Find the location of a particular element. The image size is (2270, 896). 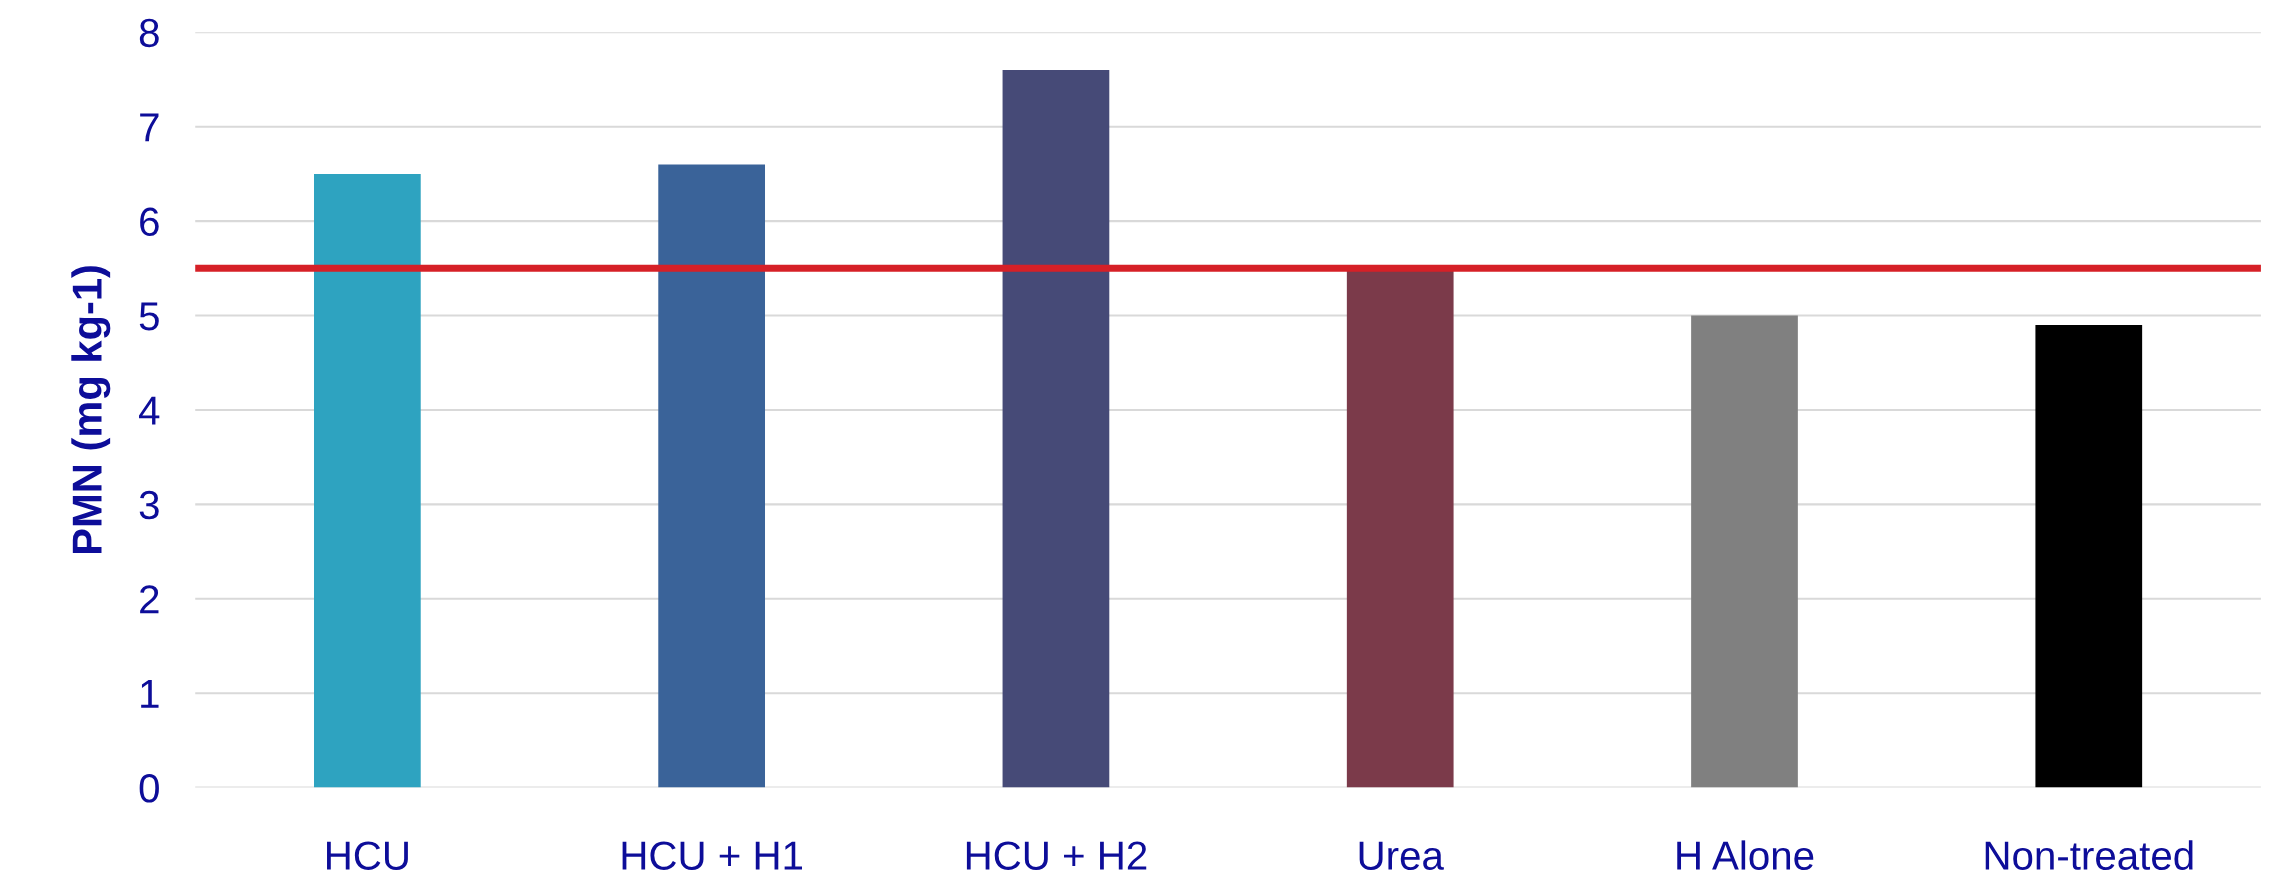

x-tick-label: HCU is located at coordinates (367, 855).